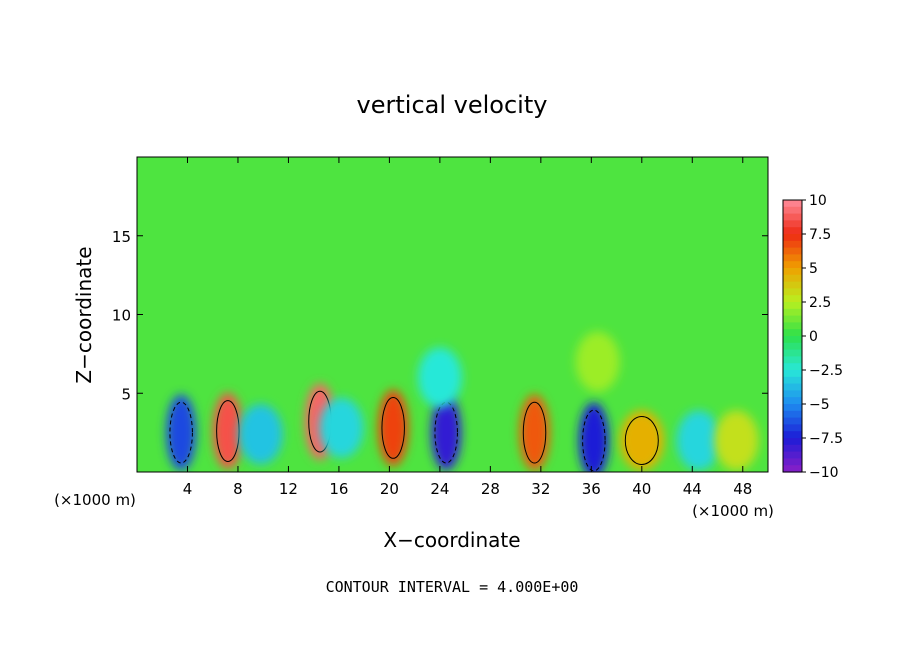 This screenshot has height=654, width=904. I want to click on colorbar-tick-label: 7.5, so click(820, 235).